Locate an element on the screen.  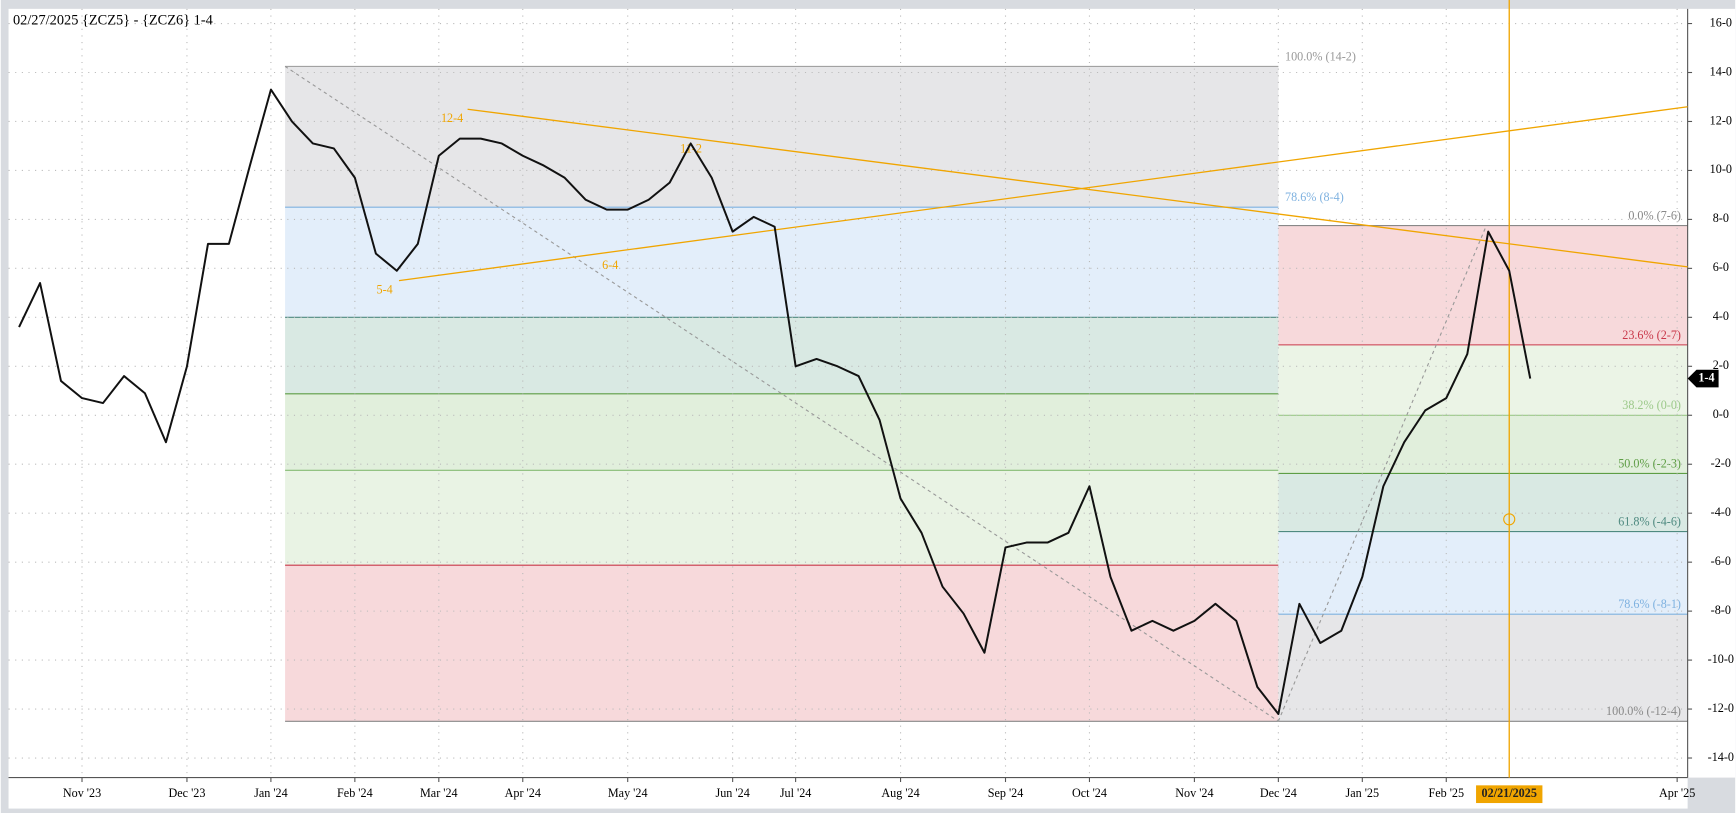
y-tick-label: 10-0 is located at coordinates (1721, 169).